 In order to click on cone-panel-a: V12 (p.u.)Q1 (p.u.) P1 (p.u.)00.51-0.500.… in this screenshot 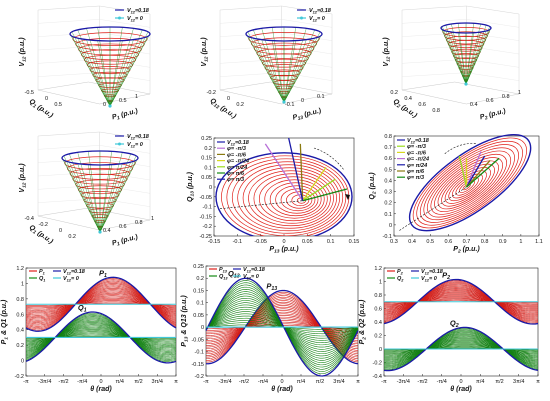, I will do `click(85, 64)`.